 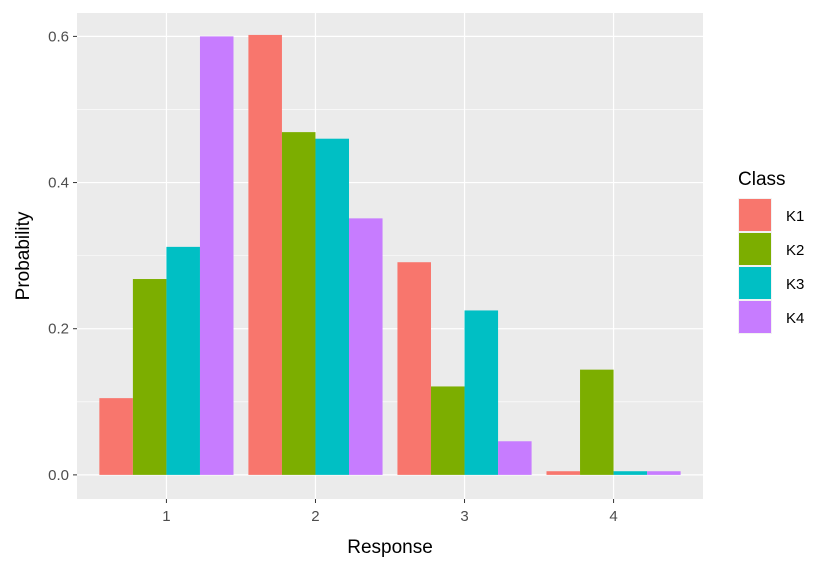 What do you see at coordinates (762, 179) in the screenshot?
I see `legend-title: Class` at bounding box center [762, 179].